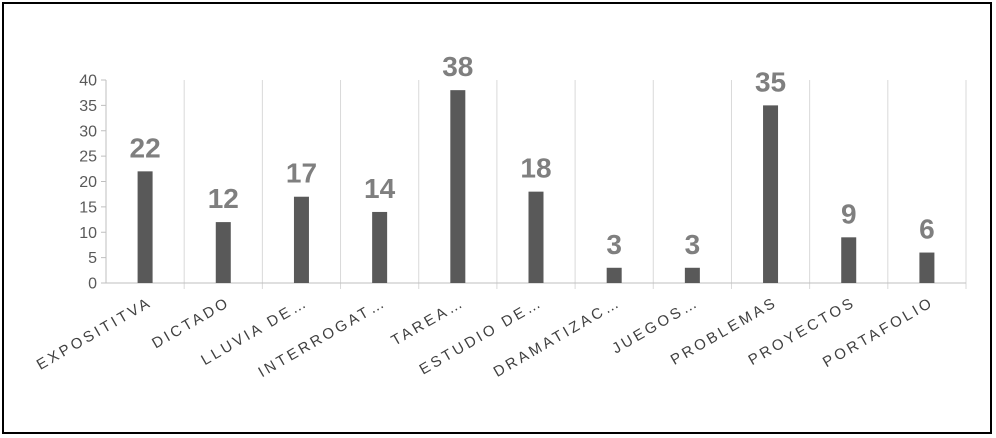 Image resolution: width=996 pixels, height=438 pixels. Describe the element at coordinates (770, 81) in the screenshot. I see `data-label: 35` at that location.